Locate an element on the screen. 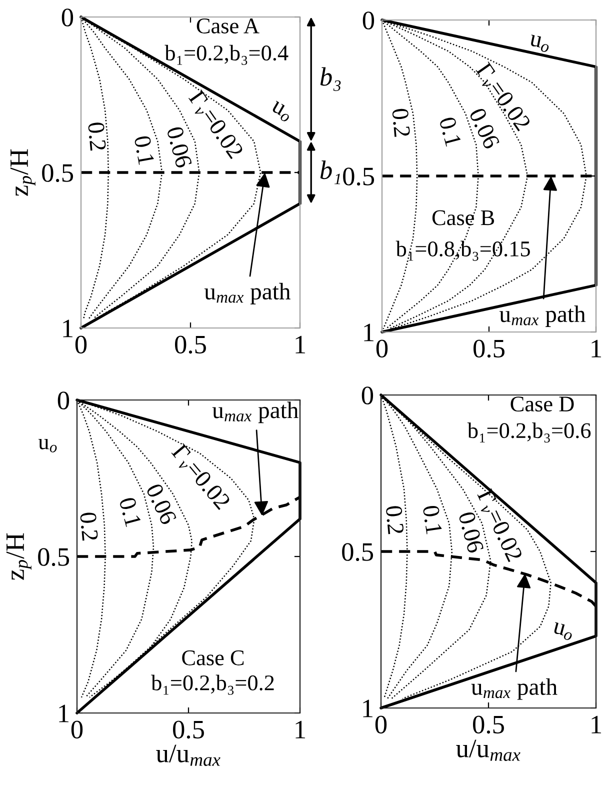  annotation: Case A is located at coordinates (228, 26).